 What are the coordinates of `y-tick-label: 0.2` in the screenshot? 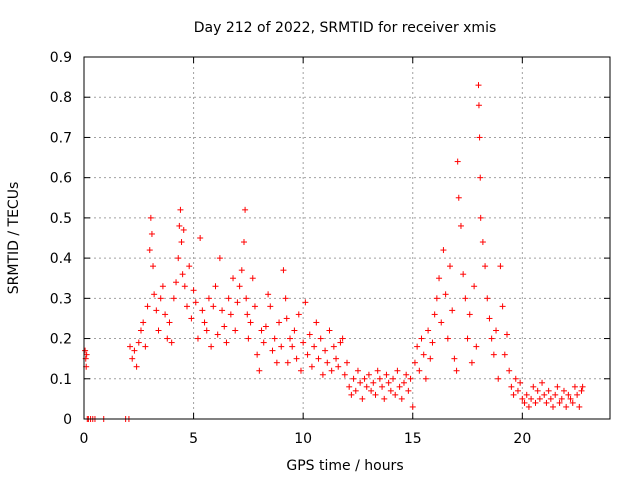 It's located at (61, 340).